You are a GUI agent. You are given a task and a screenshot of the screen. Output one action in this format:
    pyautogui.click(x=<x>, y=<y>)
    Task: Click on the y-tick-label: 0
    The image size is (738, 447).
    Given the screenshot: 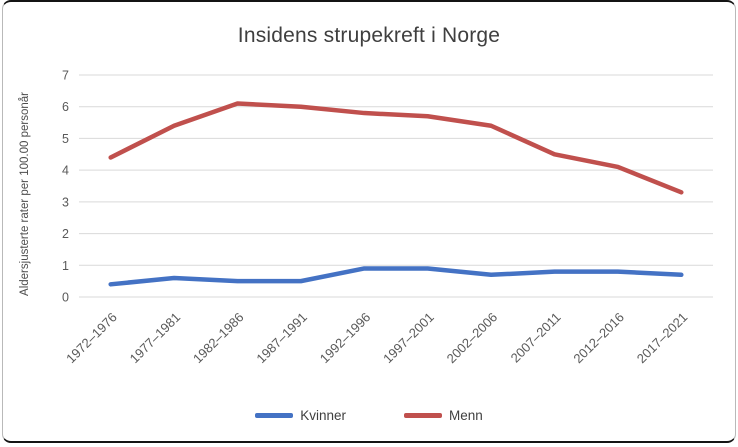 What is the action you would take?
    pyautogui.click(x=65, y=298)
    